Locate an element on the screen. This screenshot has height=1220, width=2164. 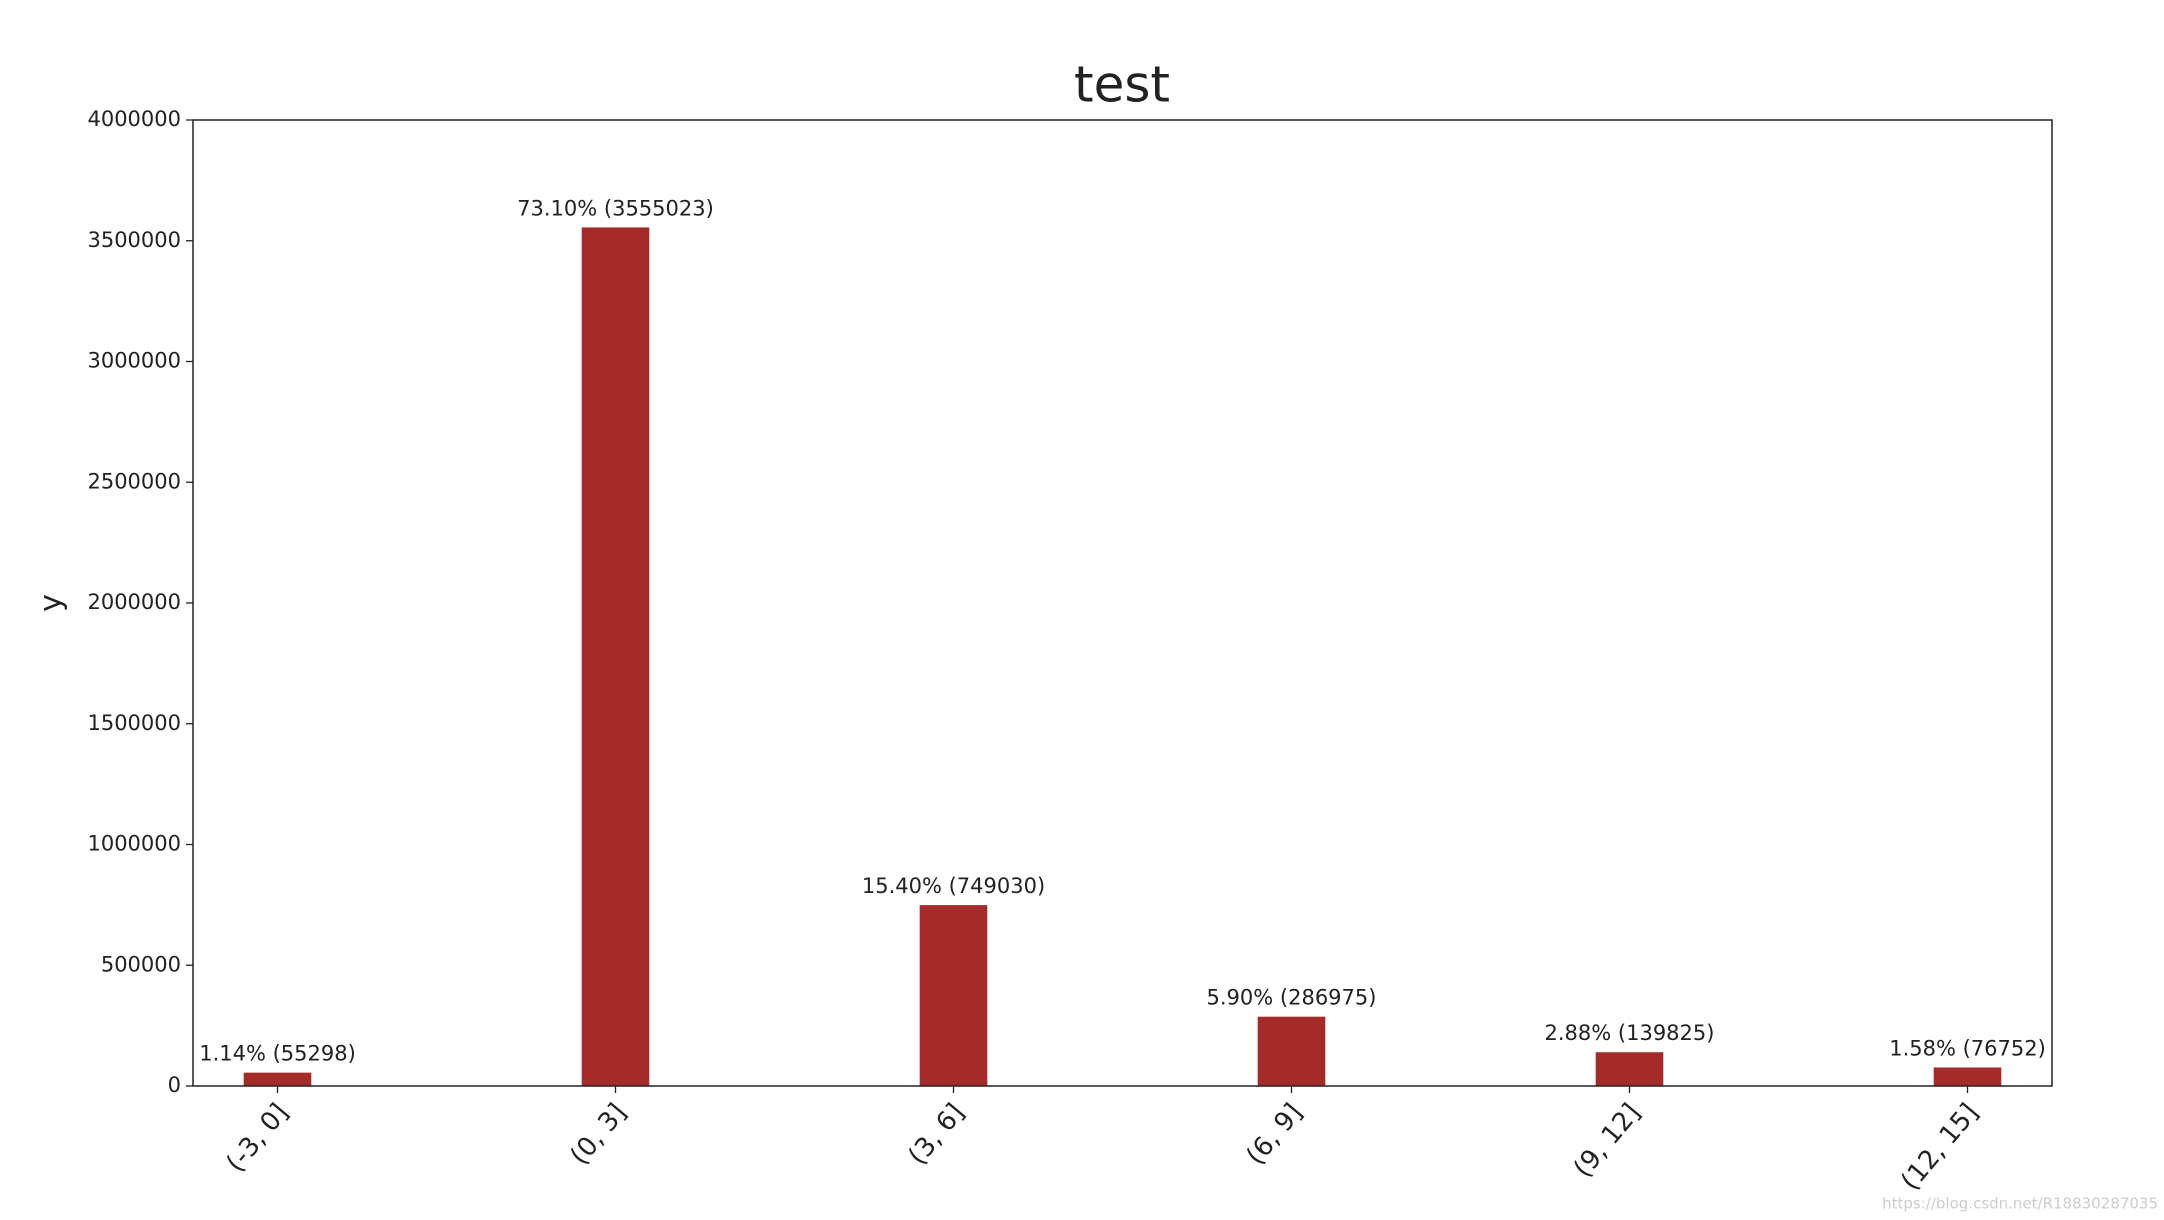
y-tick-label: 4000000 is located at coordinates (134, 119).